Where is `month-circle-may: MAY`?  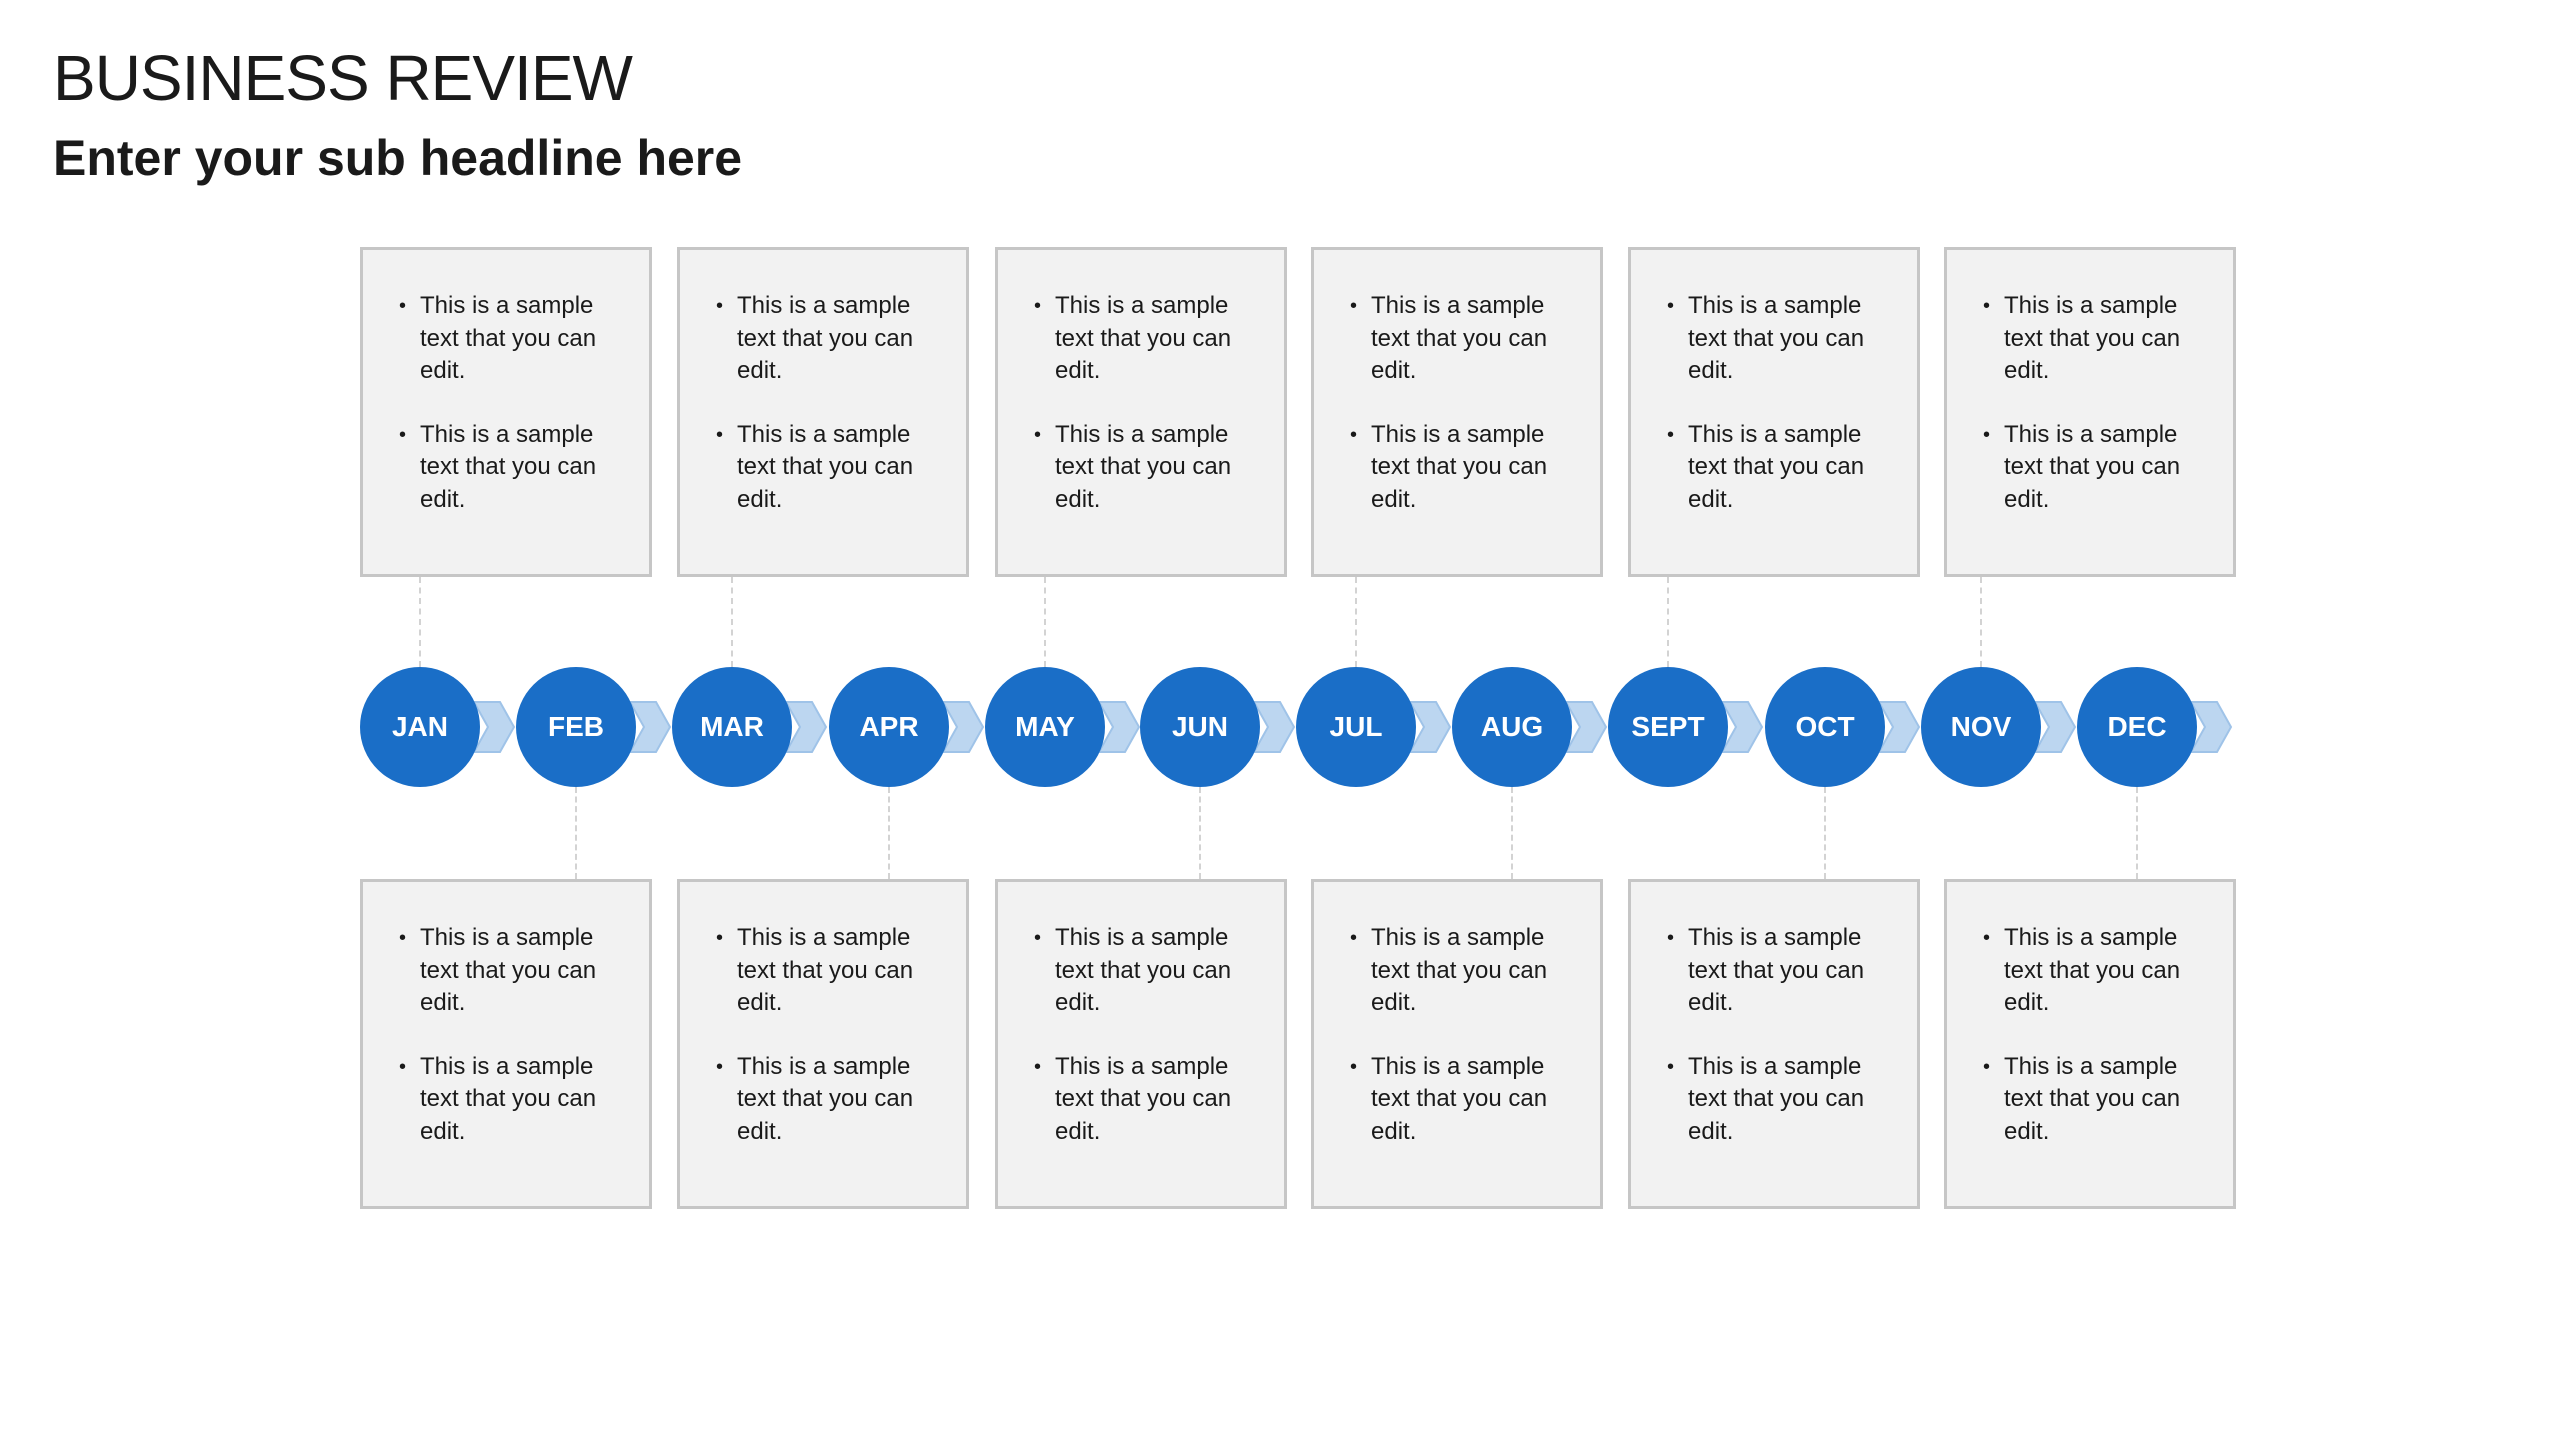
month-circle-may: MAY is located at coordinates (1045, 727).